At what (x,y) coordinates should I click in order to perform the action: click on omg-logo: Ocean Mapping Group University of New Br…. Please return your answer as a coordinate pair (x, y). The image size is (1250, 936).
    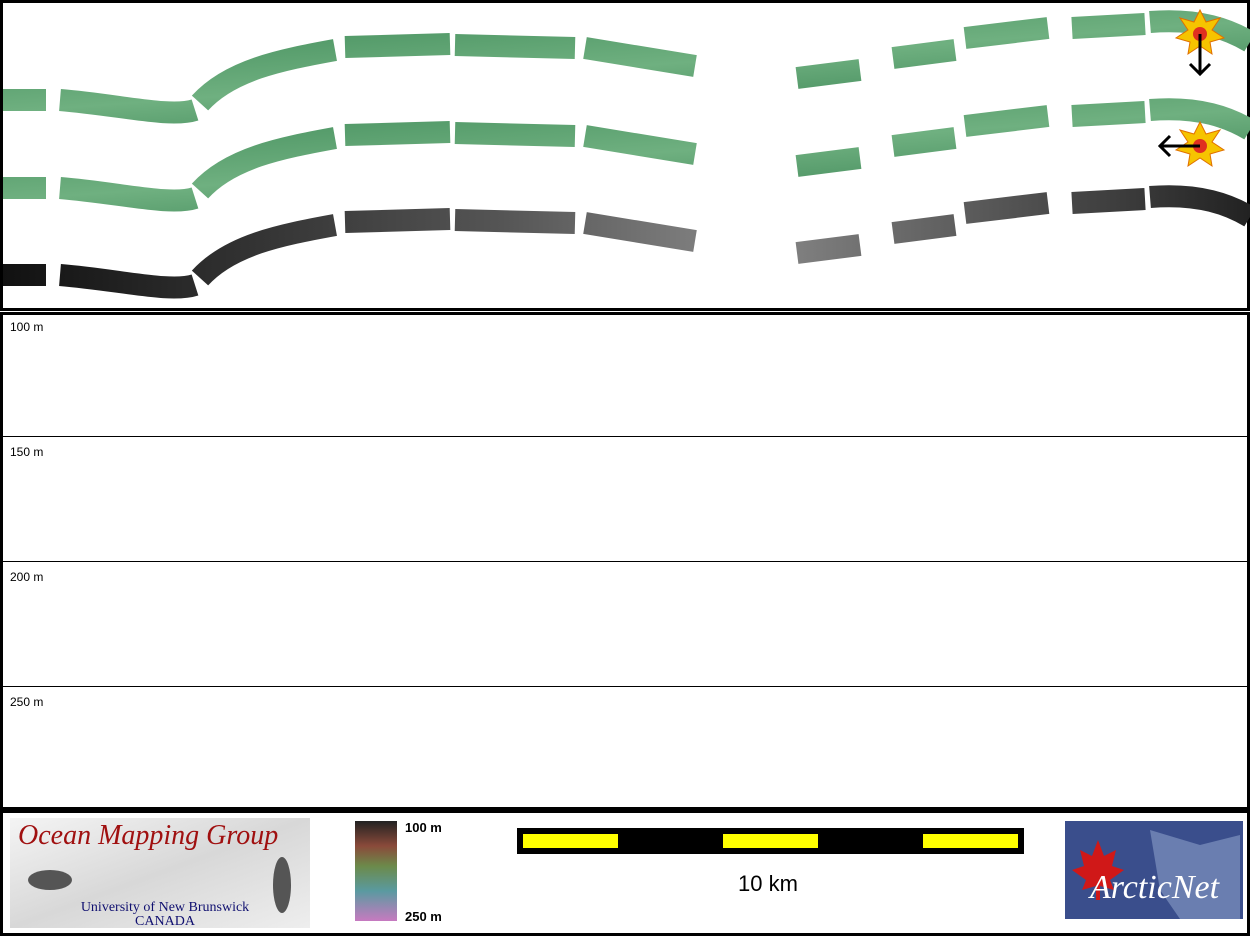
    Looking at the image, I should click on (160, 873).